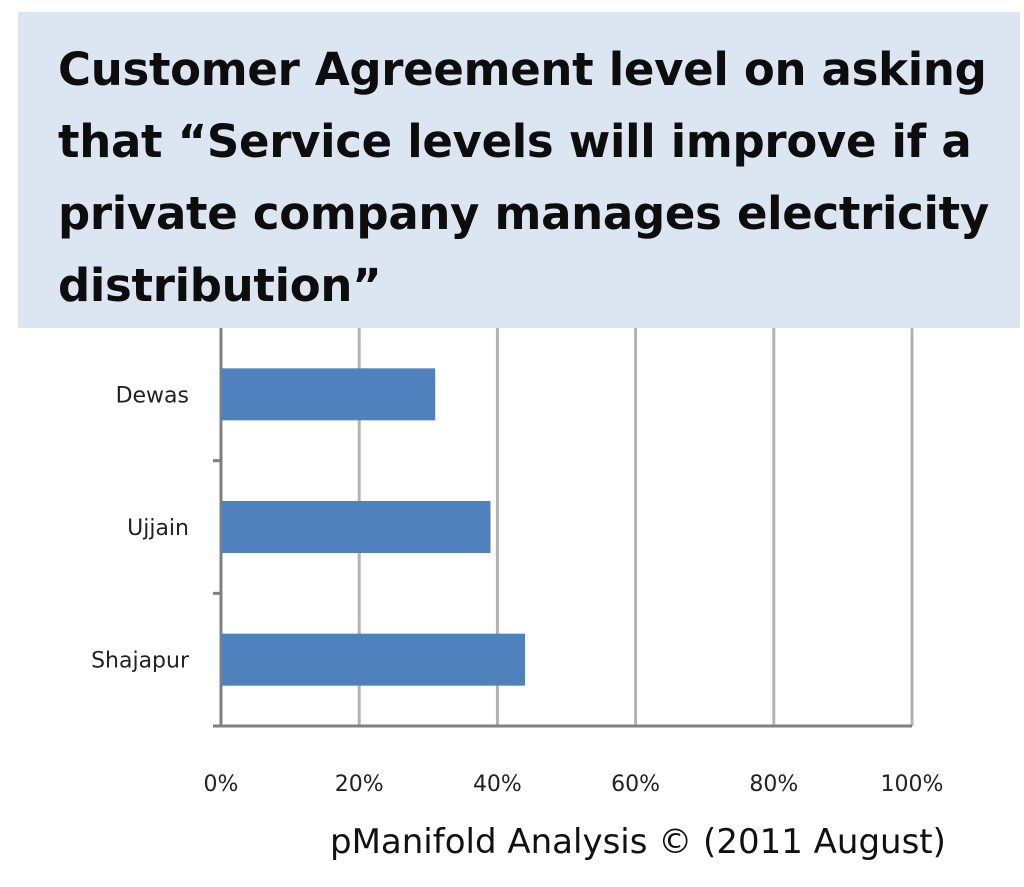 This screenshot has height=887, width=1024. What do you see at coordinates (152, 395) in the screenshot?
I see `category-label: Dewas` at bounding box center [152, 395].